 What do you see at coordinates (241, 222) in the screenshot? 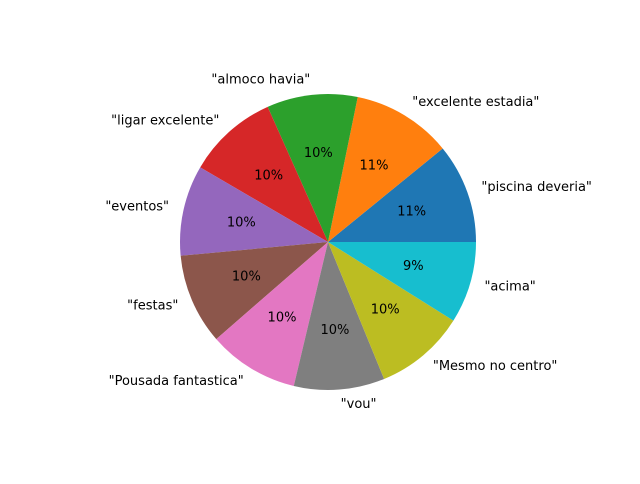
I see `pie-percent-label-4: 10%` at bounding box center [241, 222].